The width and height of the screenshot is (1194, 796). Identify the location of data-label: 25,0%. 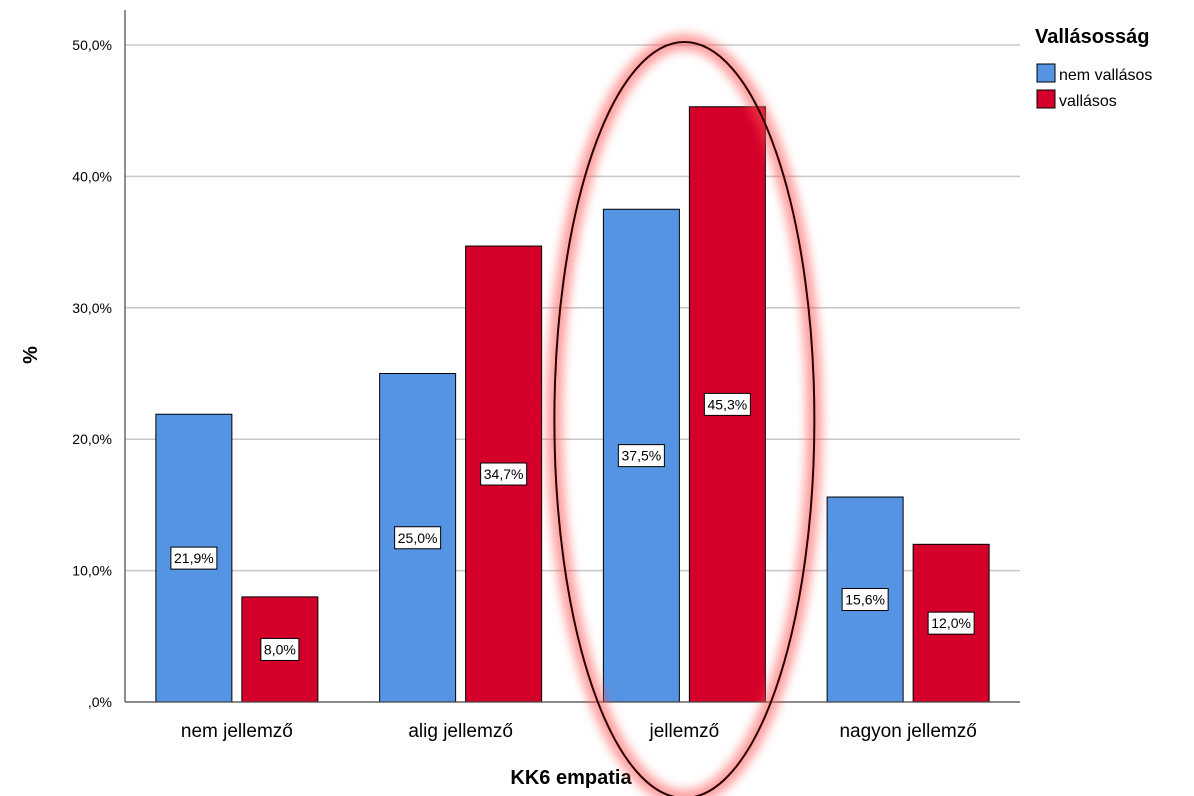
(418, 538).